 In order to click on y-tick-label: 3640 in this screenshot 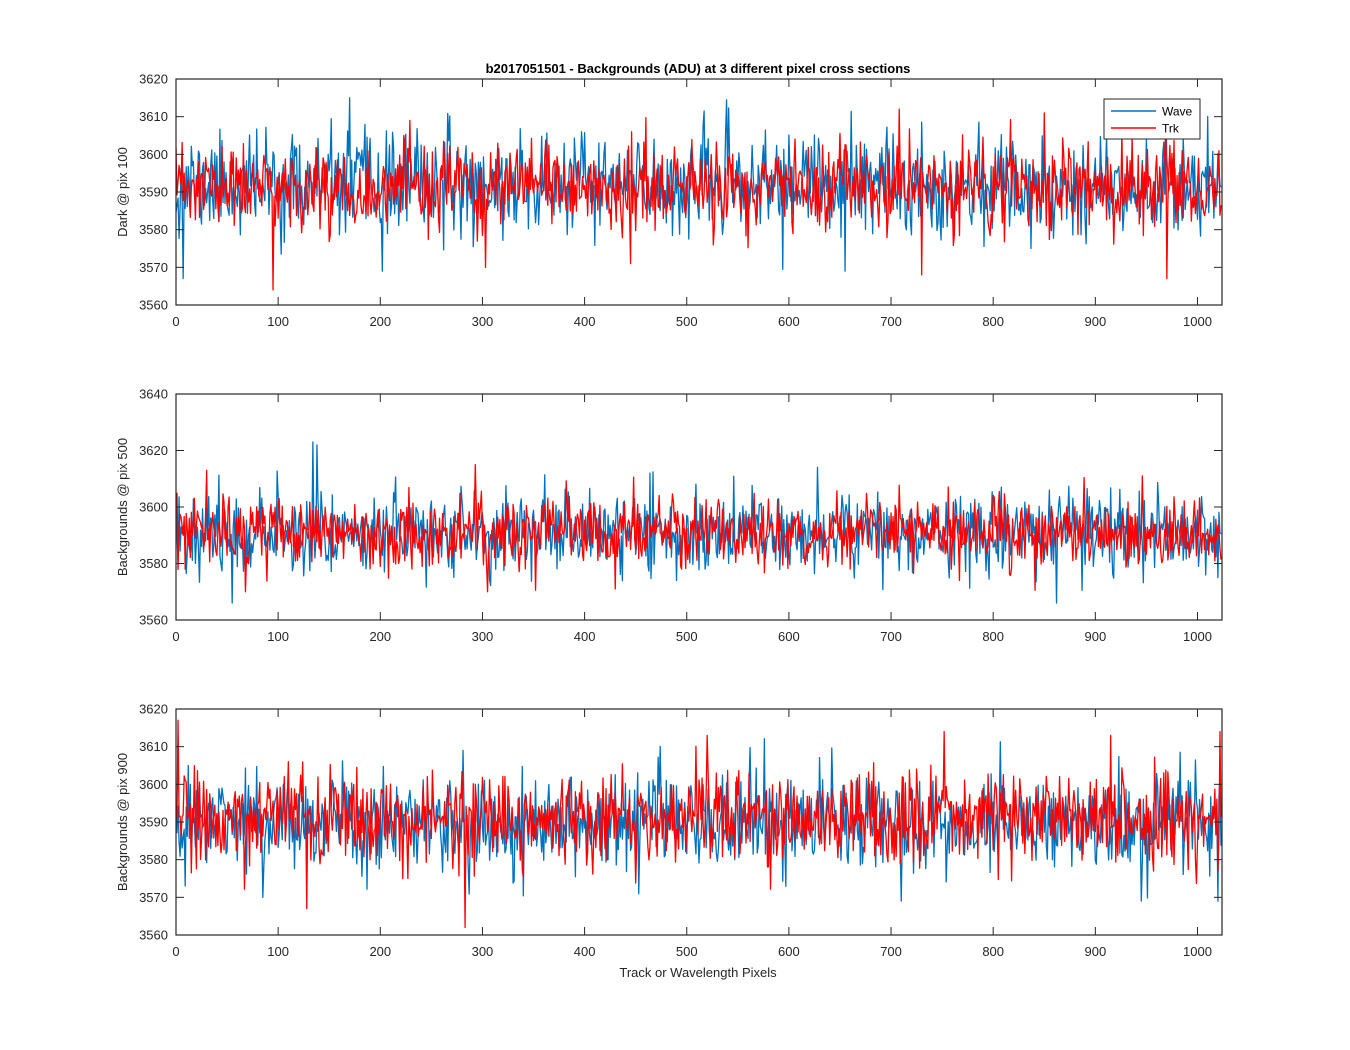, I will do `click(153, 394)`.